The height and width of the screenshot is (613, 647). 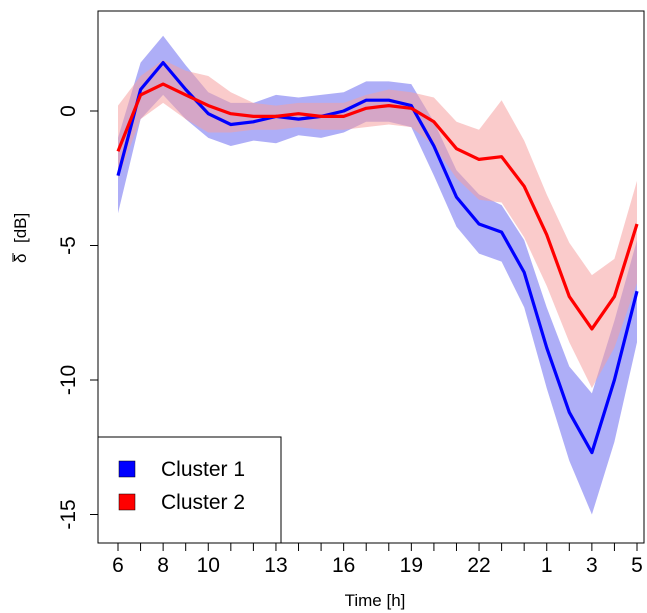 What do you see at coordinates (478, 565) in the screenshot?
I see `x-tick-label: 22` at bounding box center [478, 565].